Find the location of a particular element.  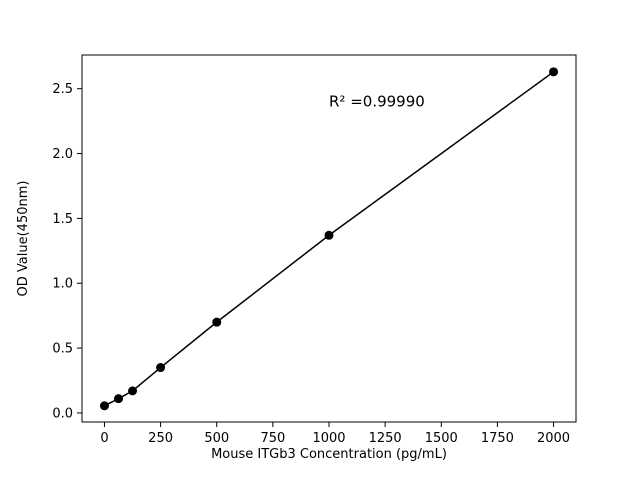

y-tick-label: 0.0 is located at coordinates (62, 413).